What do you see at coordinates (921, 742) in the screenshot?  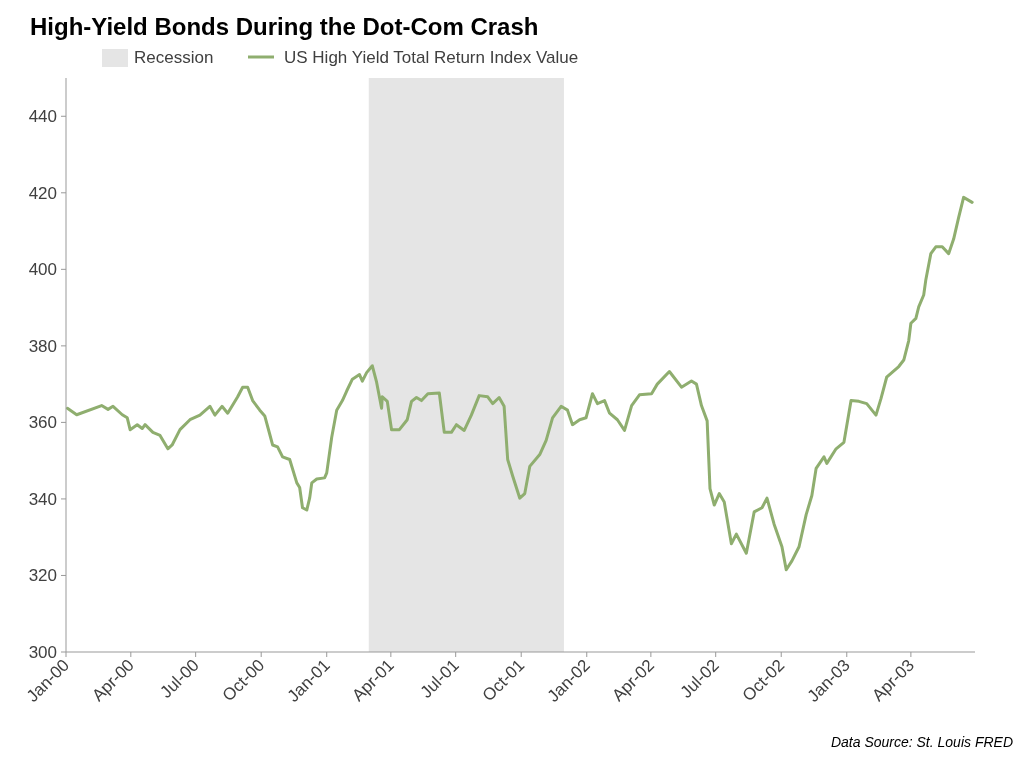 I see `source-note: Data Source: St. Louis FRED` at bounding box center [921, 742].